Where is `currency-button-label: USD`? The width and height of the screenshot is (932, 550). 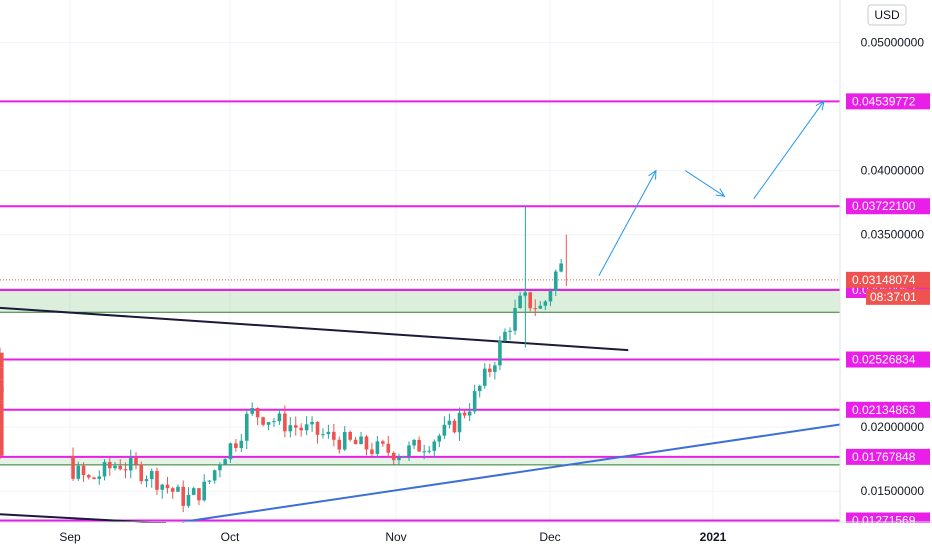 currency-button-label: USD is located at coordinates (887, 15).